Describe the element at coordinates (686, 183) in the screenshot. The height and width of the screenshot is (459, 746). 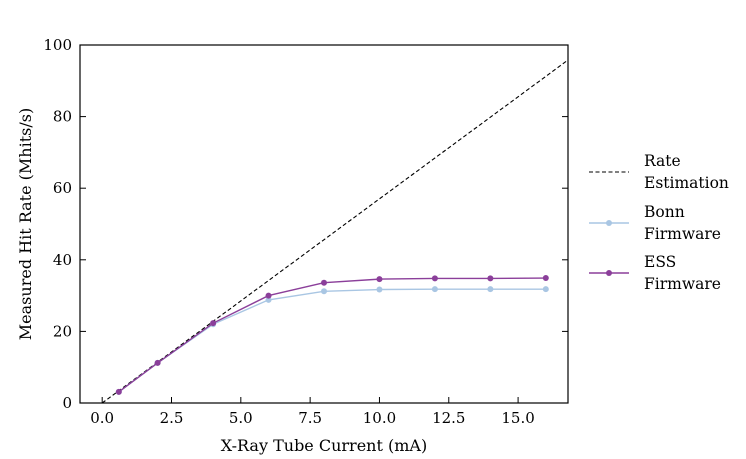
I see `legend-label-0: Estimation` at that location.